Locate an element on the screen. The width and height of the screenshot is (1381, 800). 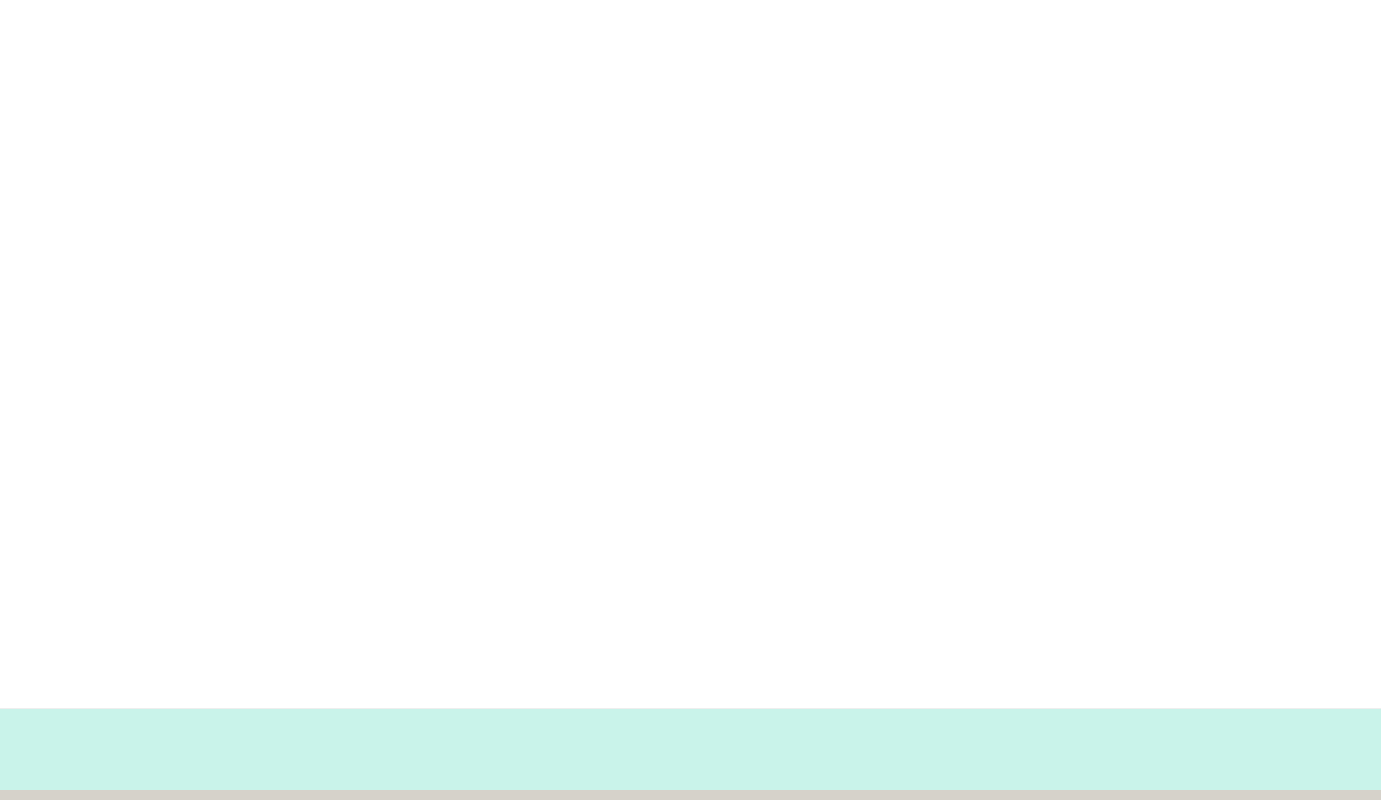
status-bar is located at coordinates (690, 795).